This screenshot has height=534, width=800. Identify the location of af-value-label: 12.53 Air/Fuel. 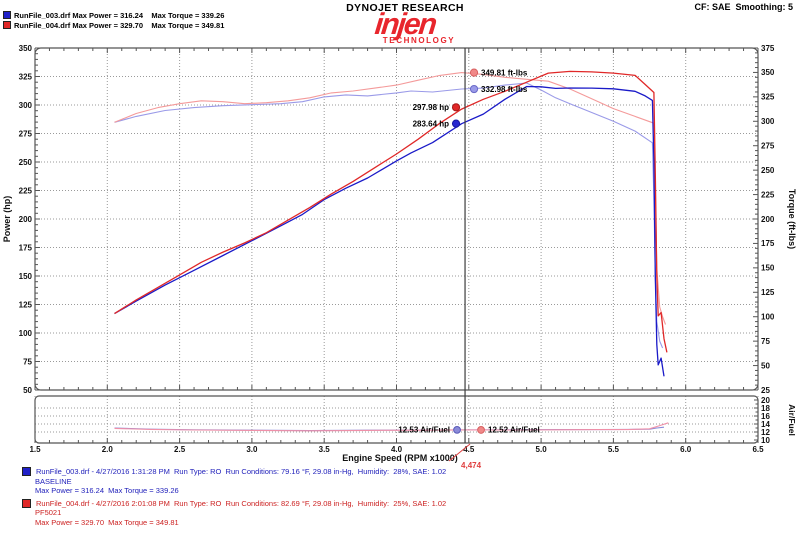
(424, 430).